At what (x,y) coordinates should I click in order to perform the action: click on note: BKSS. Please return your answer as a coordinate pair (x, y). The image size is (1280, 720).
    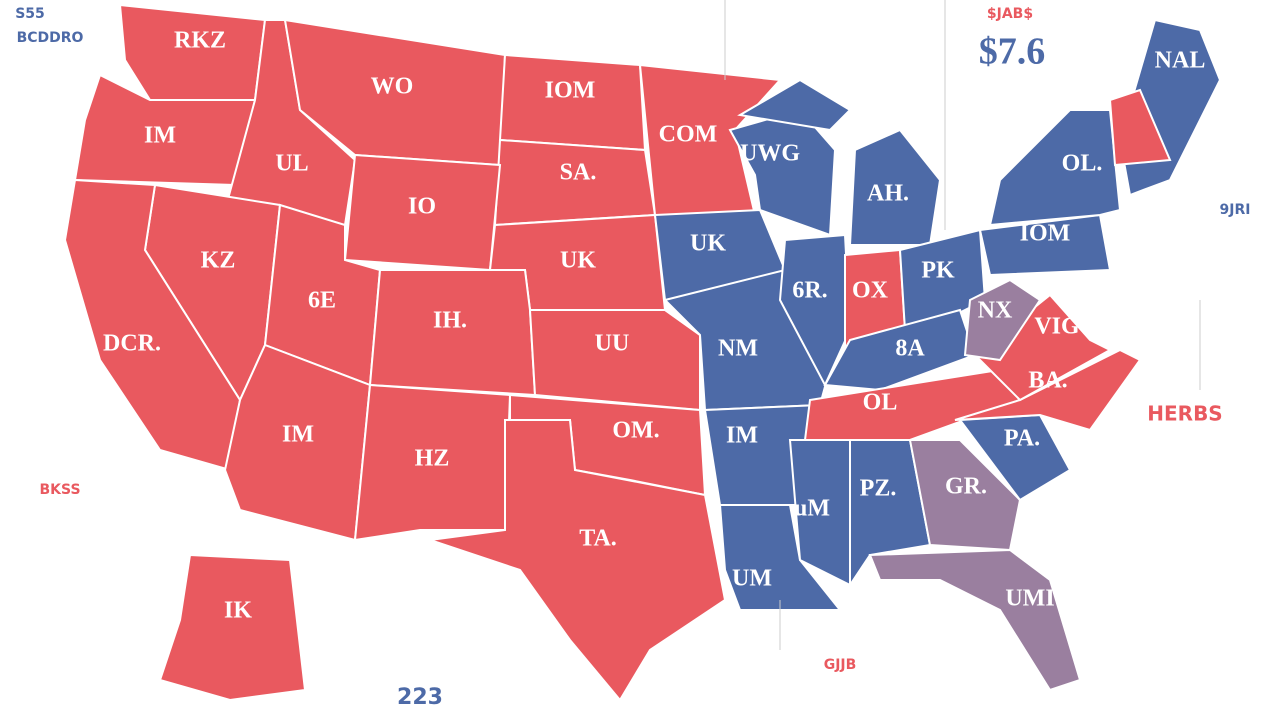
    Looking at the image, I should click on (59, 490).